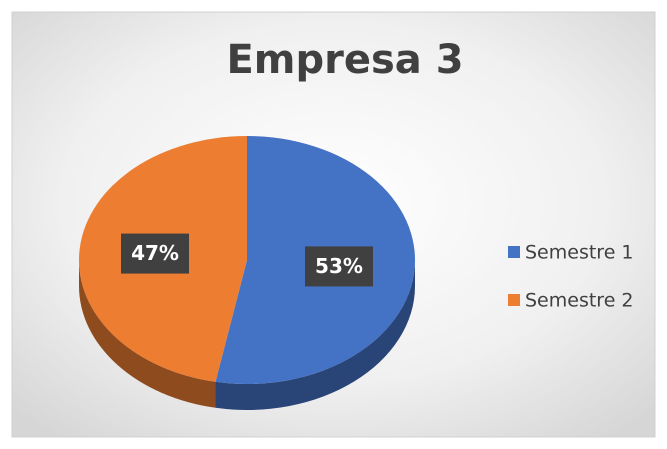  What do you see at coordinates (571, 277) in the screenshot?
I see `legend: Semestre 1 Semestre 2` at bounding box center [571, 277].